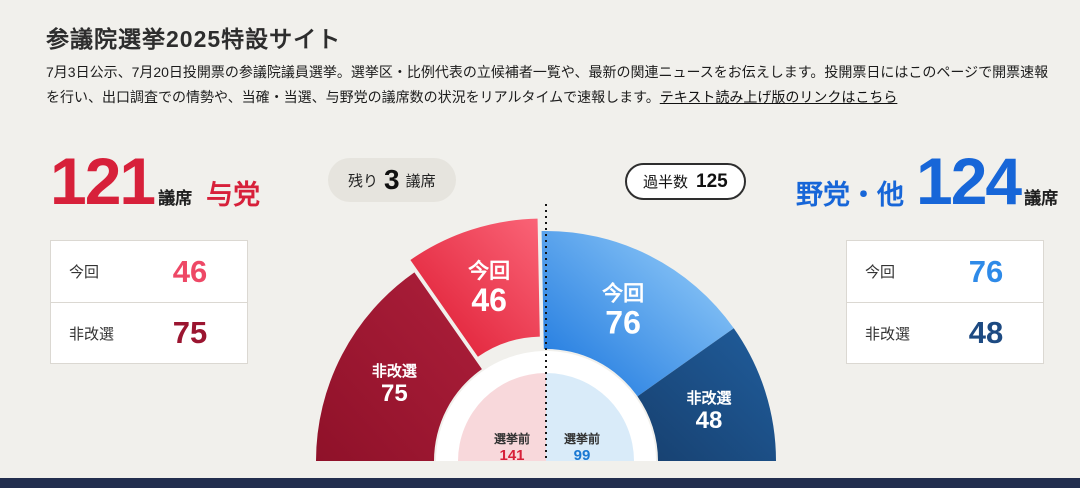 The image size is (1080, 488). What do you see at coordinates (149, 271) in the screenshot?
I see `table-row: 今回 46` at bounding box center [149, 271].